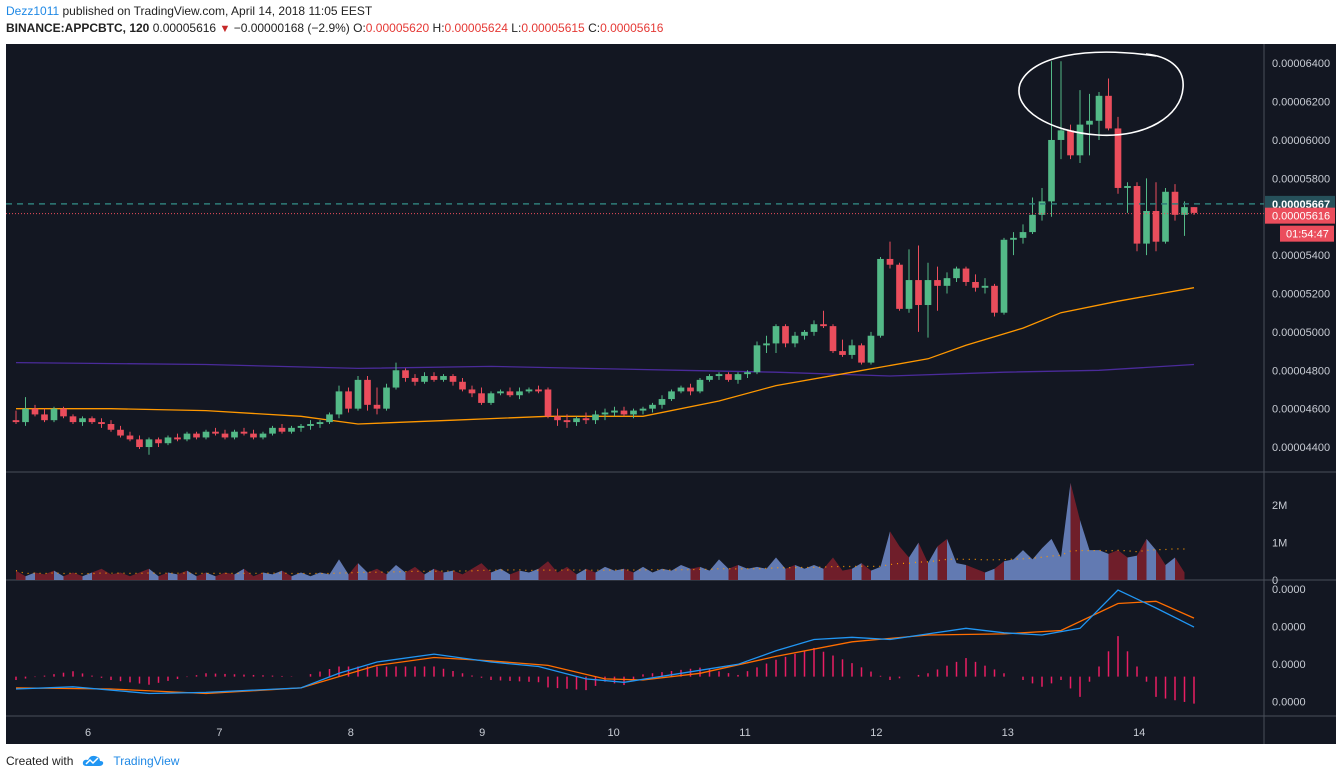  What do you see at coordinates (92, 761) in the screenshot?
I see `footer: Created with TradingView` at bounding box center [92, 761].